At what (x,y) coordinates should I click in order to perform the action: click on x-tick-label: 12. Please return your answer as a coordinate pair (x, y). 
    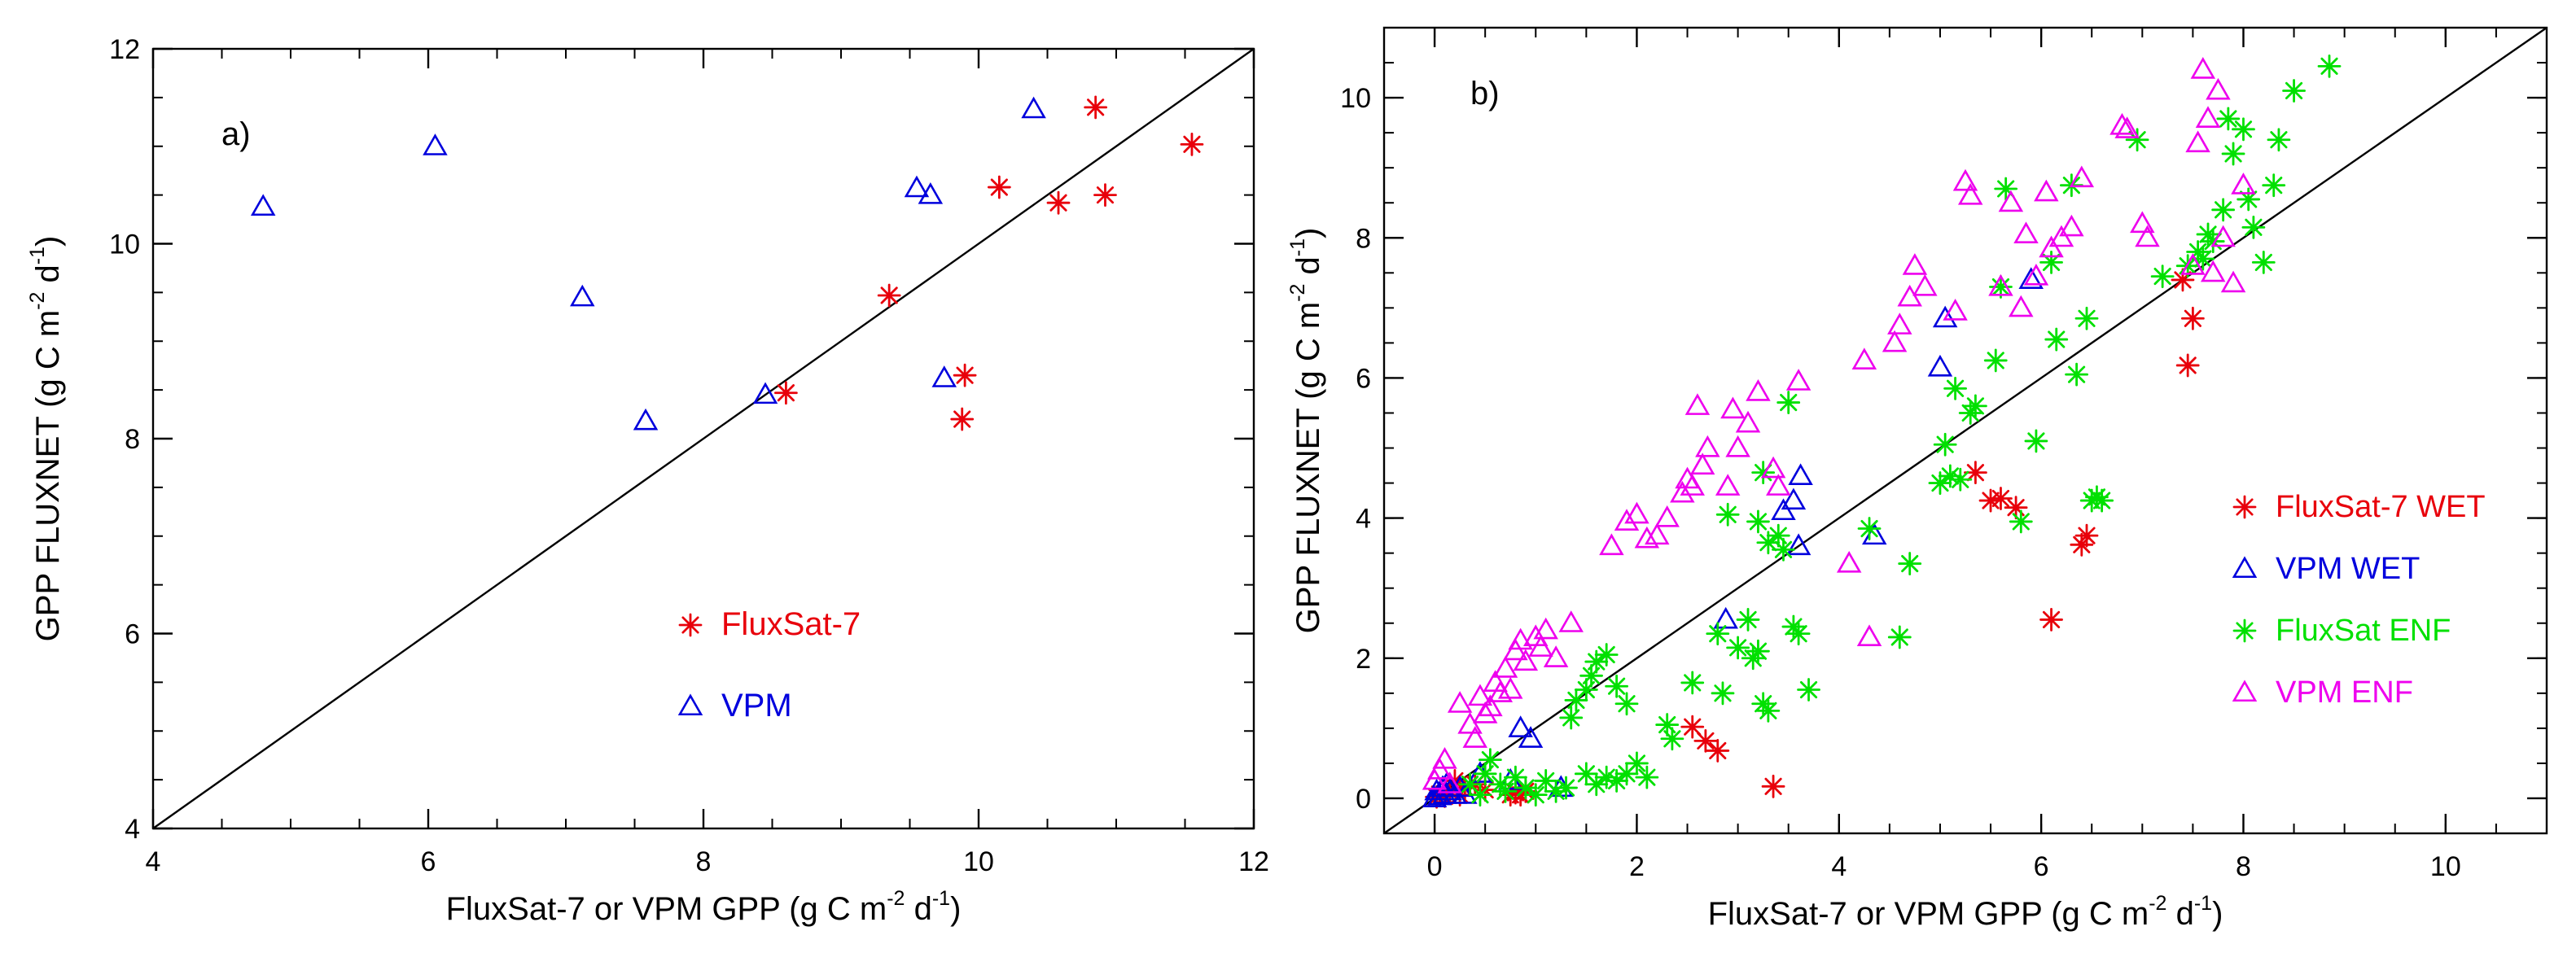
    Looking at the image, I should click on (1253, 861).